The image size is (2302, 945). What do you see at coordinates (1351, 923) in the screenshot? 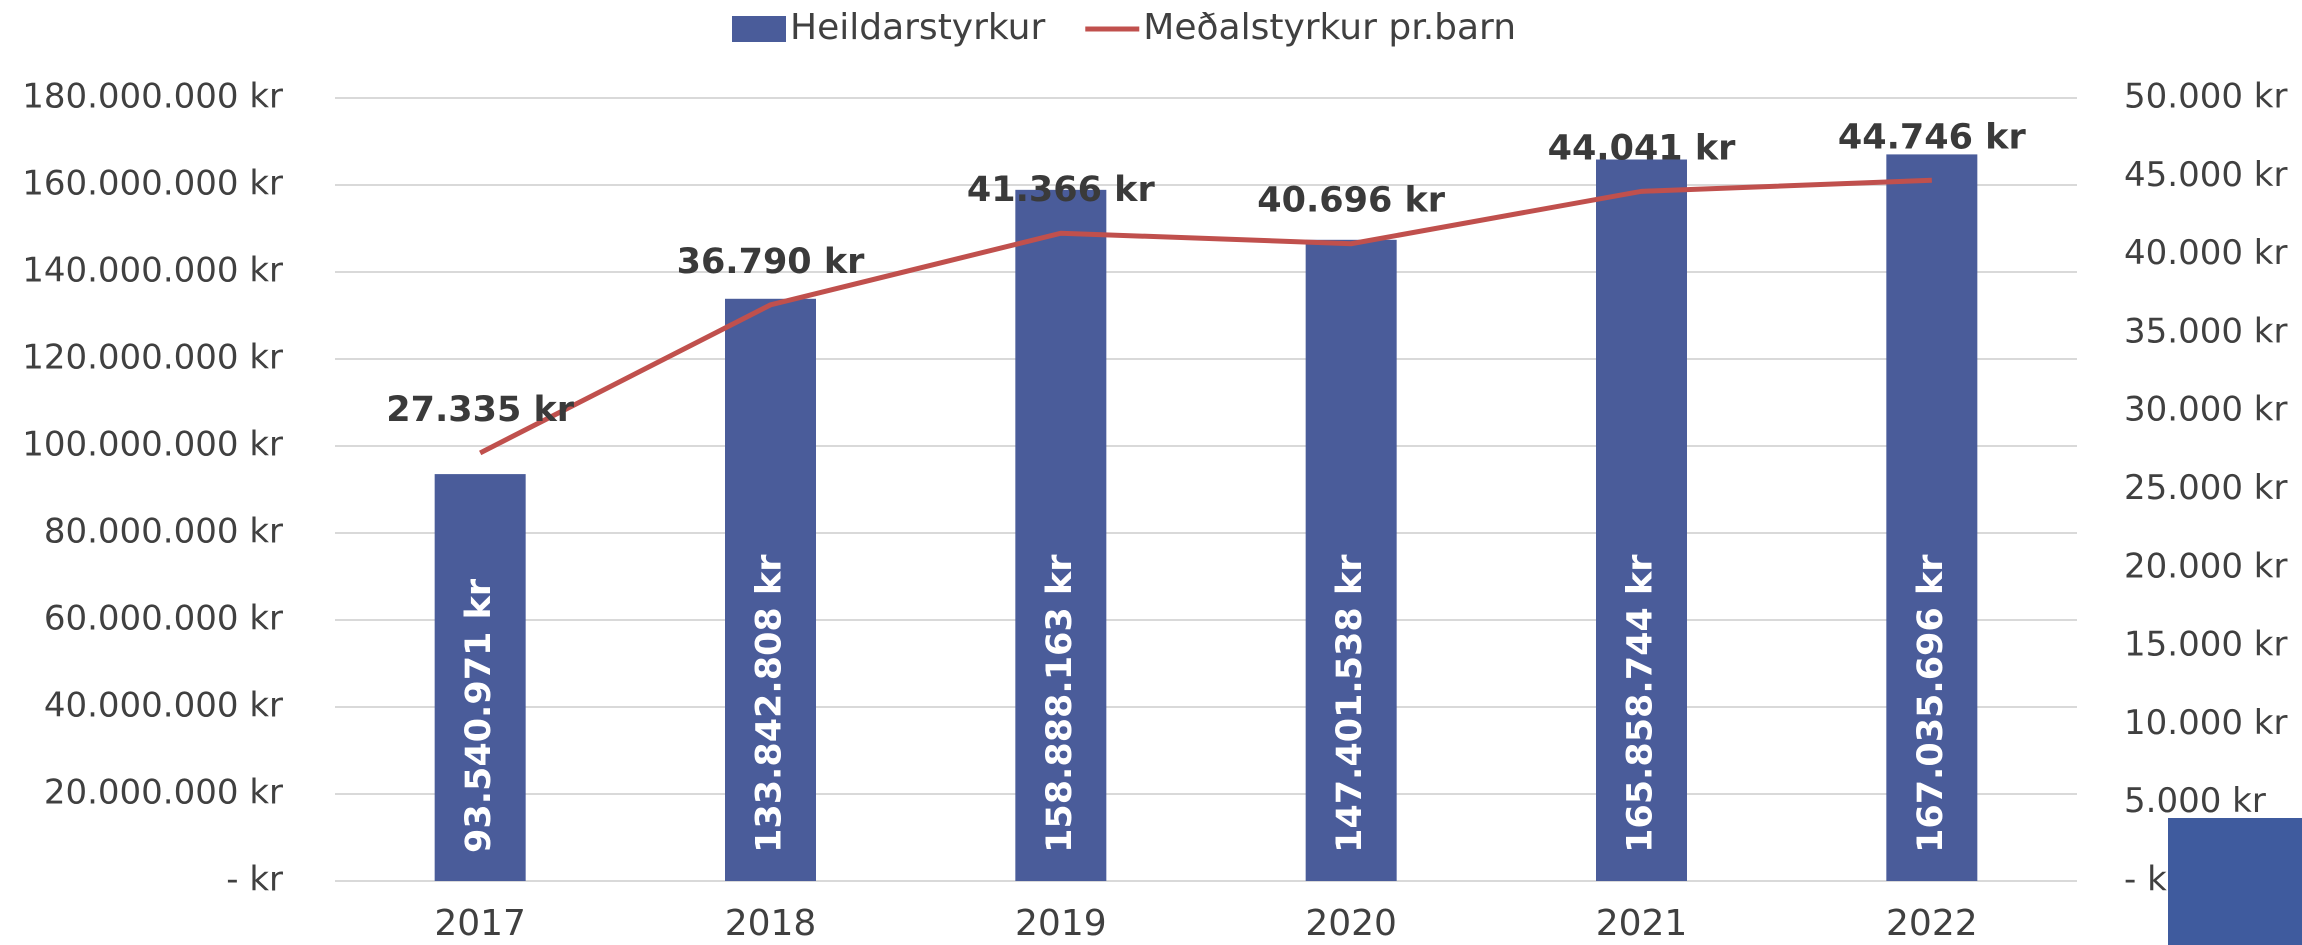
I see `x-tick-label: 2020` at bounding box center [1351, 923].